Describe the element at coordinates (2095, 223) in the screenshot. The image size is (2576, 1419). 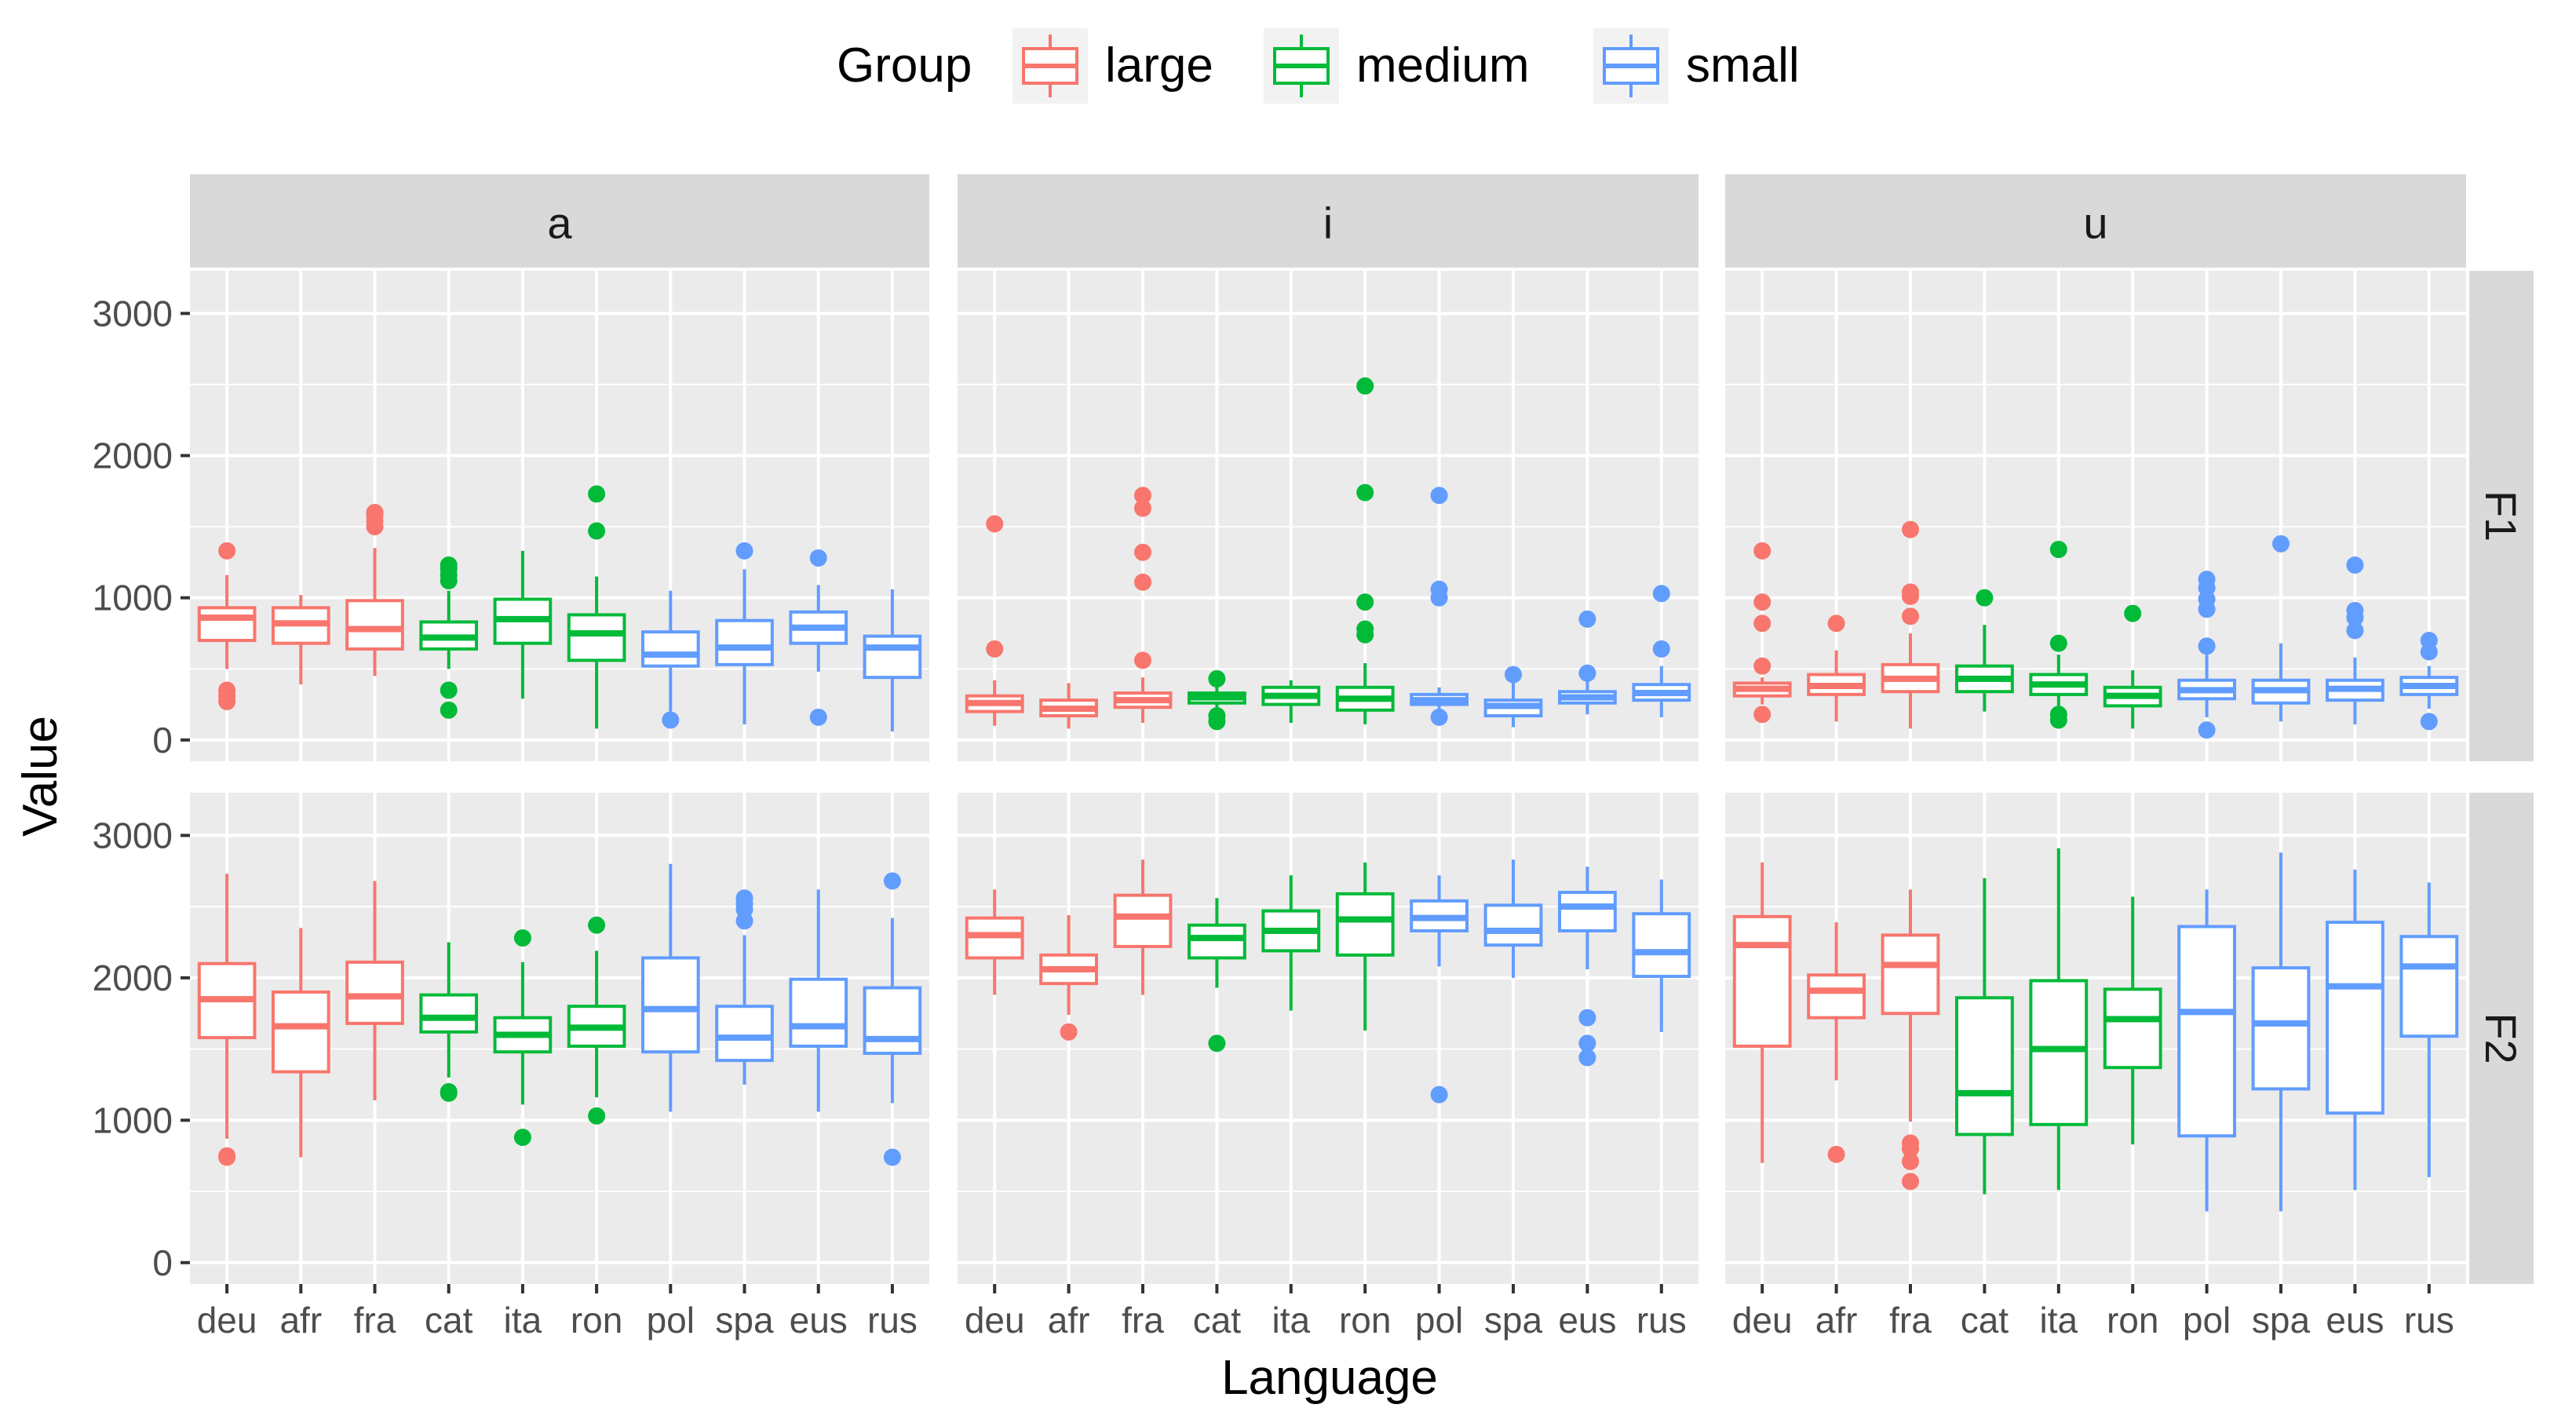
I see `facet-strip-label: u` at that location.